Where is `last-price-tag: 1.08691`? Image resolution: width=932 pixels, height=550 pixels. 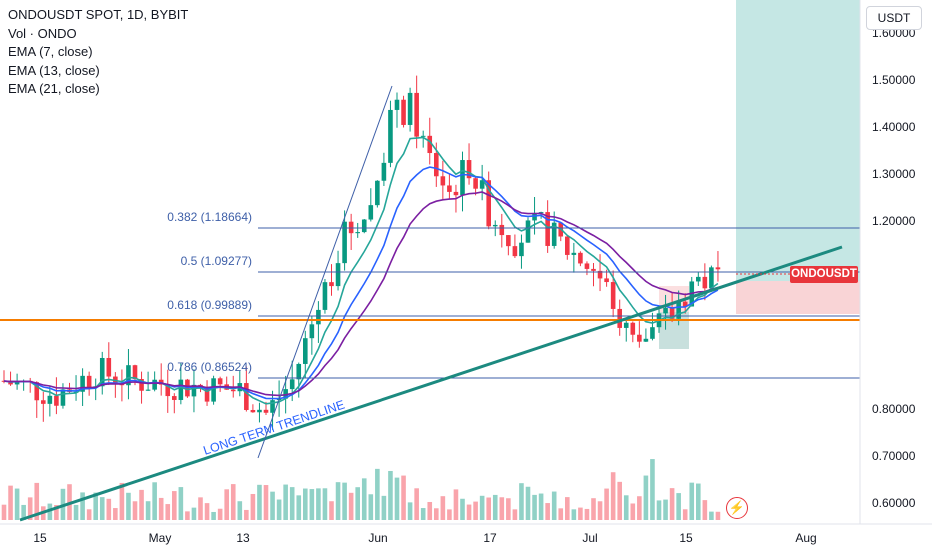
last-price-tag: 1.08691 is located at coordinates (896, 274).